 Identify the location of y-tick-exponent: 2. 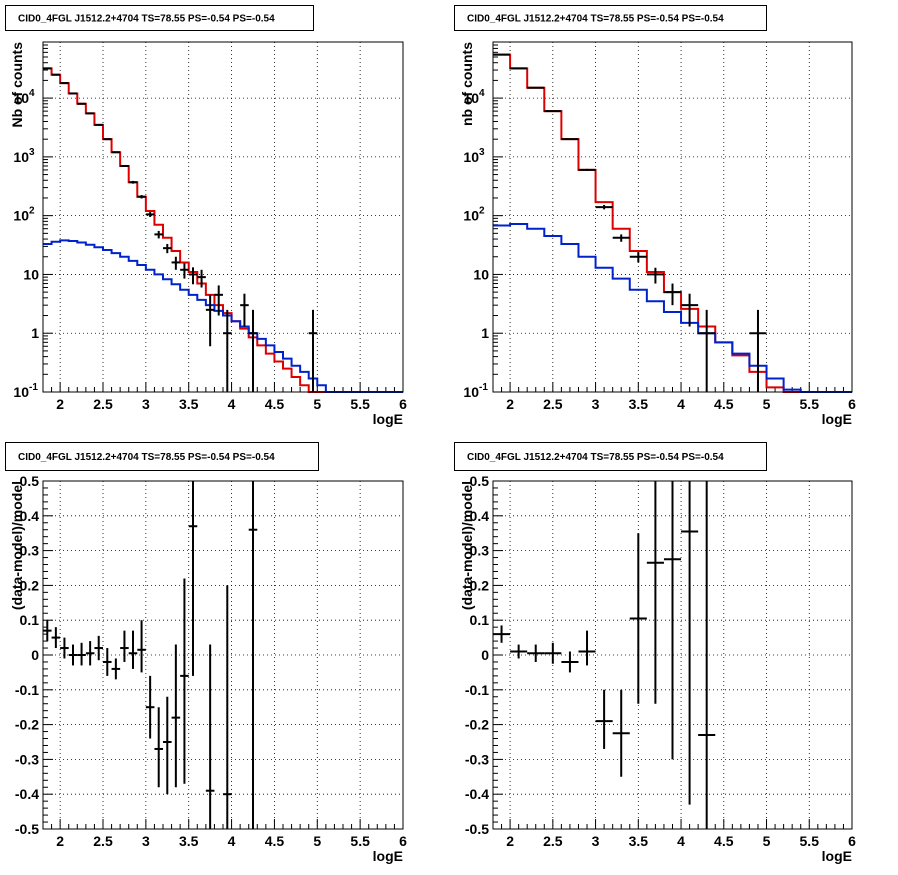
(32, 211).